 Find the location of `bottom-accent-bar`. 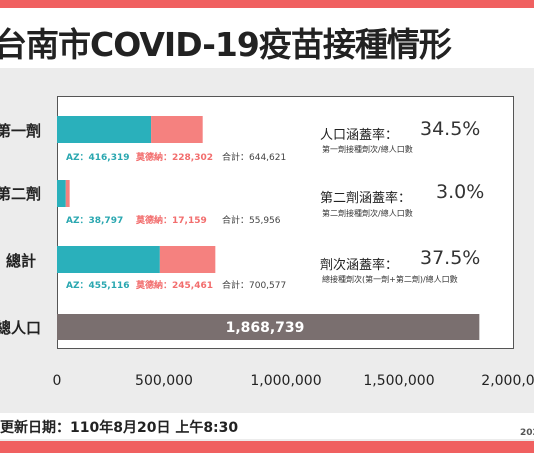

bottom-accent-bar is located at coordinates (267, 447).